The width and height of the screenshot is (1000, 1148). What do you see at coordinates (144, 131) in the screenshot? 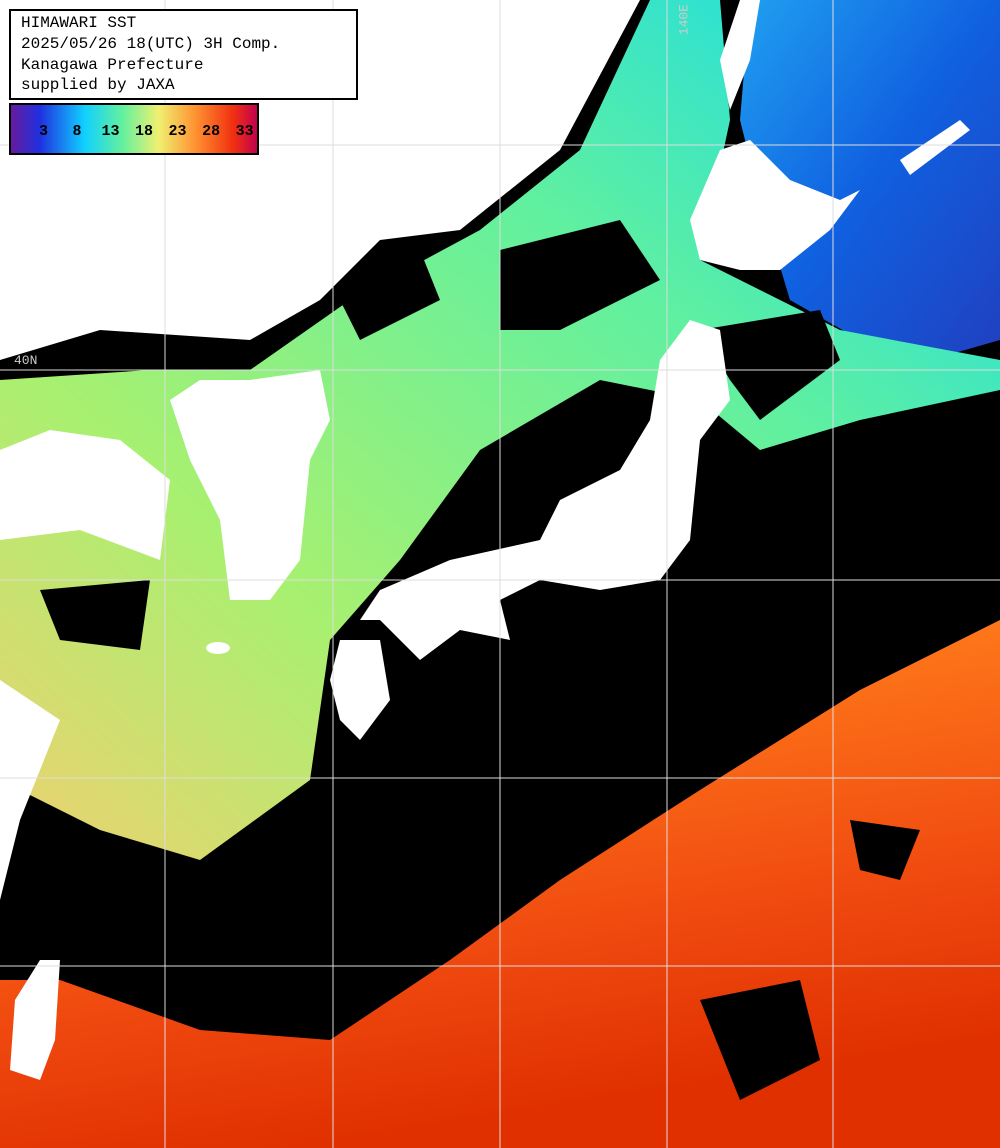
I see `colorbar-tick-label: 18` at bounding box center [144, 131].